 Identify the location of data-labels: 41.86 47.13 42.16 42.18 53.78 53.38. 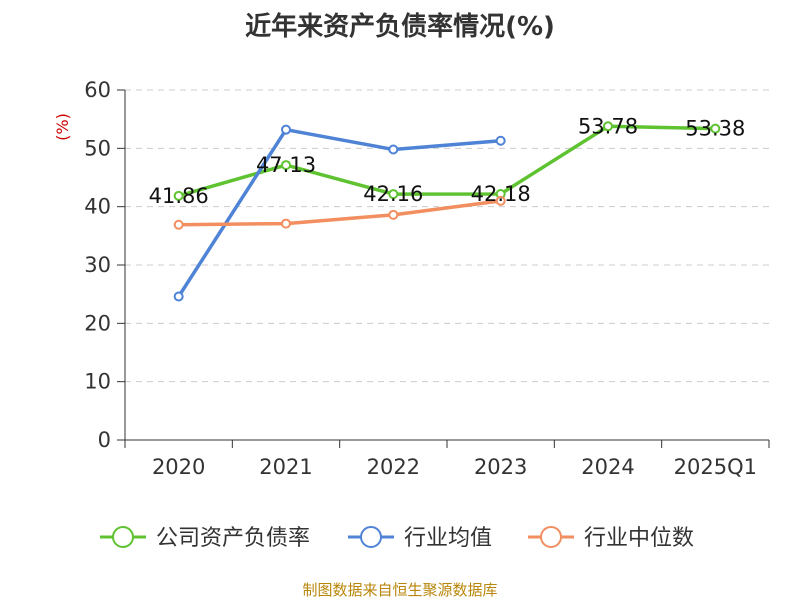
(447, 161).